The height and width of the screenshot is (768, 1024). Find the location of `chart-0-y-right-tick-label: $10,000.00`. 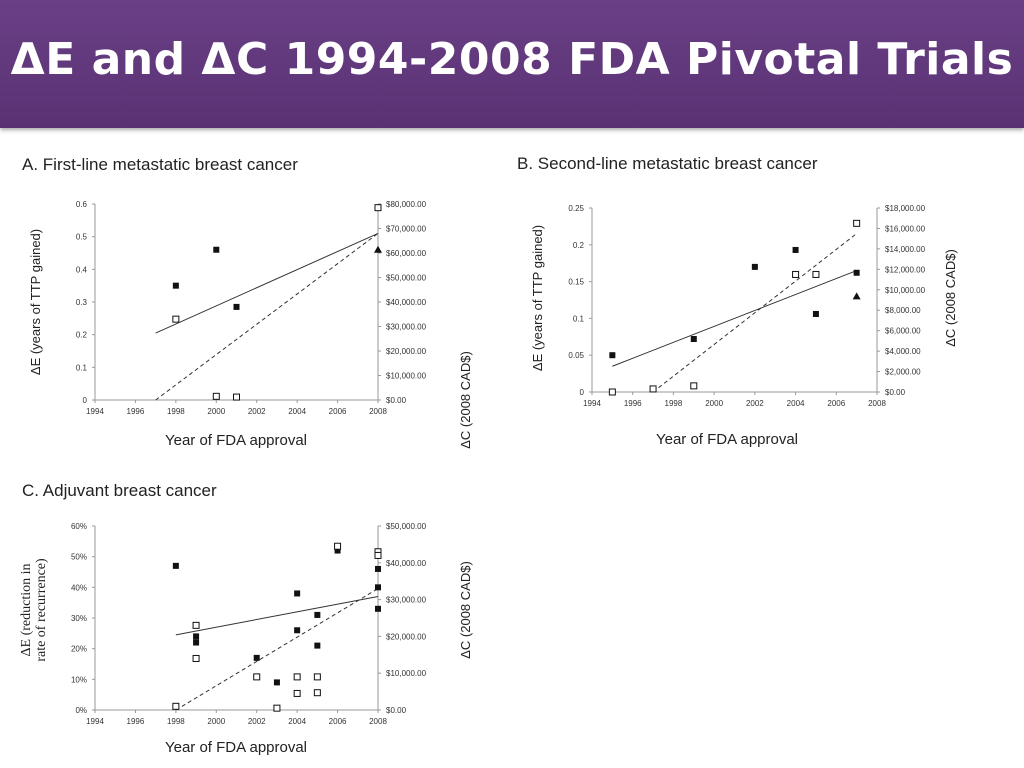

chart-0-y-right-tick-label: $10,000.00 is located at coordinates (406, 376).